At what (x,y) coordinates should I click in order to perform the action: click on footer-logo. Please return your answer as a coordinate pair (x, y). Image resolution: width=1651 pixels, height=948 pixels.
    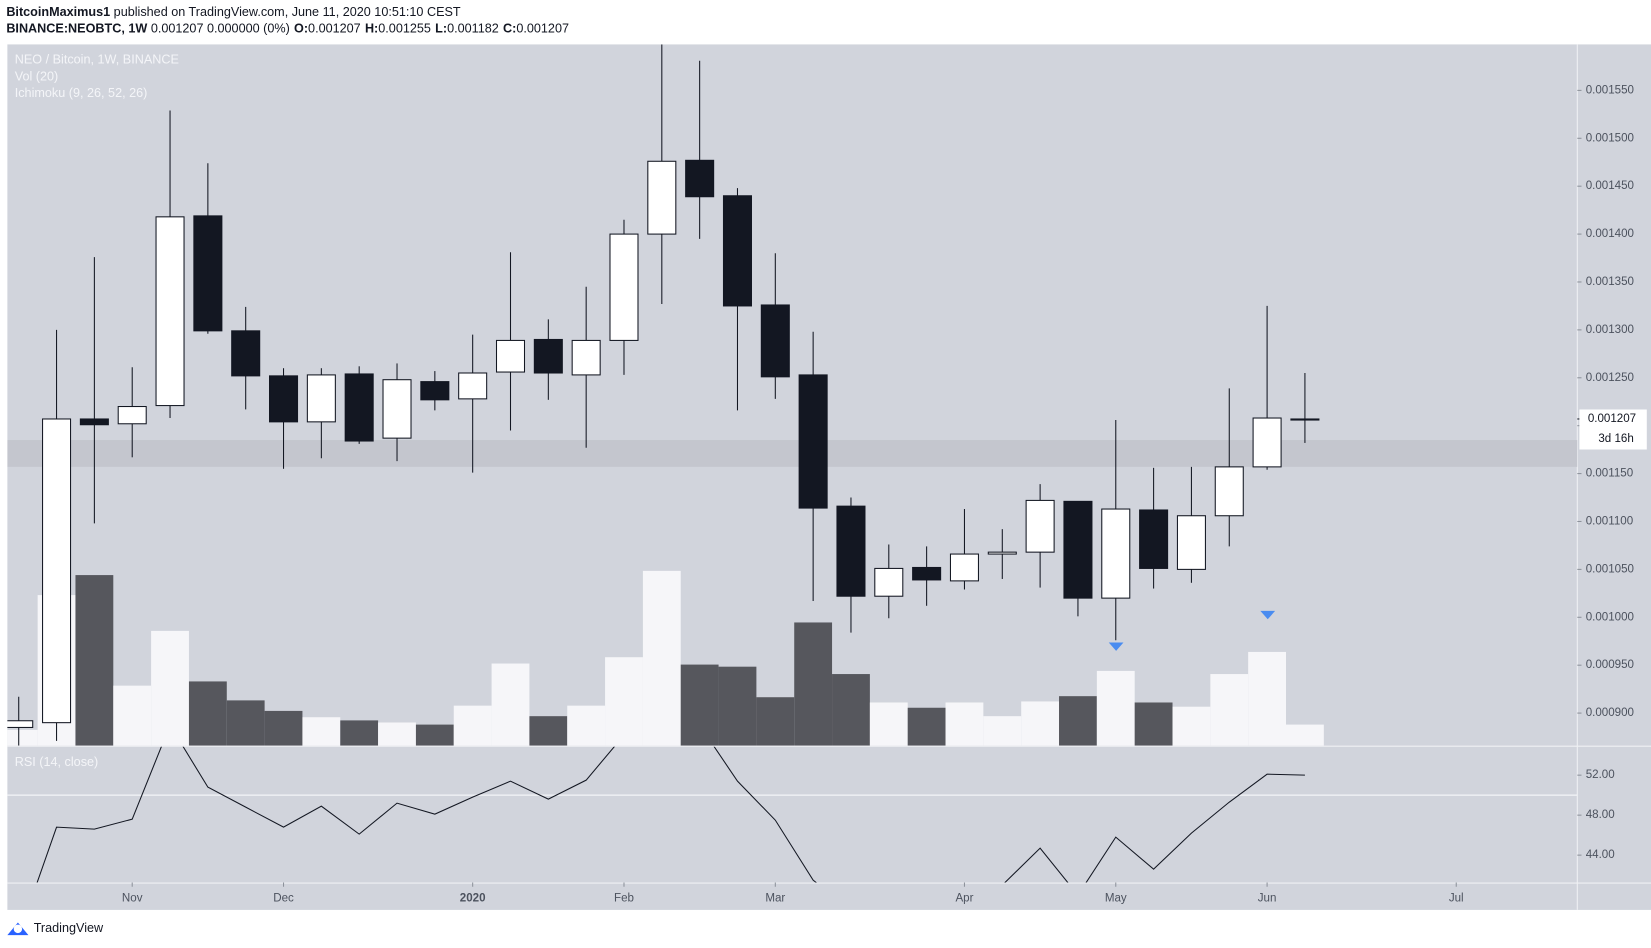
    Looking at the image, I should click on (18, 929).